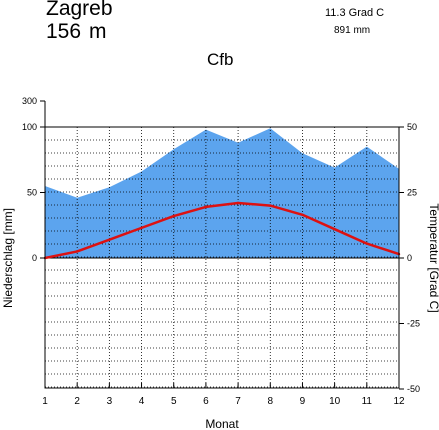 Image resolution: width=439 pixels, height=430 pixels. I want to click on x-tick-label: 10, so click(335, 401).